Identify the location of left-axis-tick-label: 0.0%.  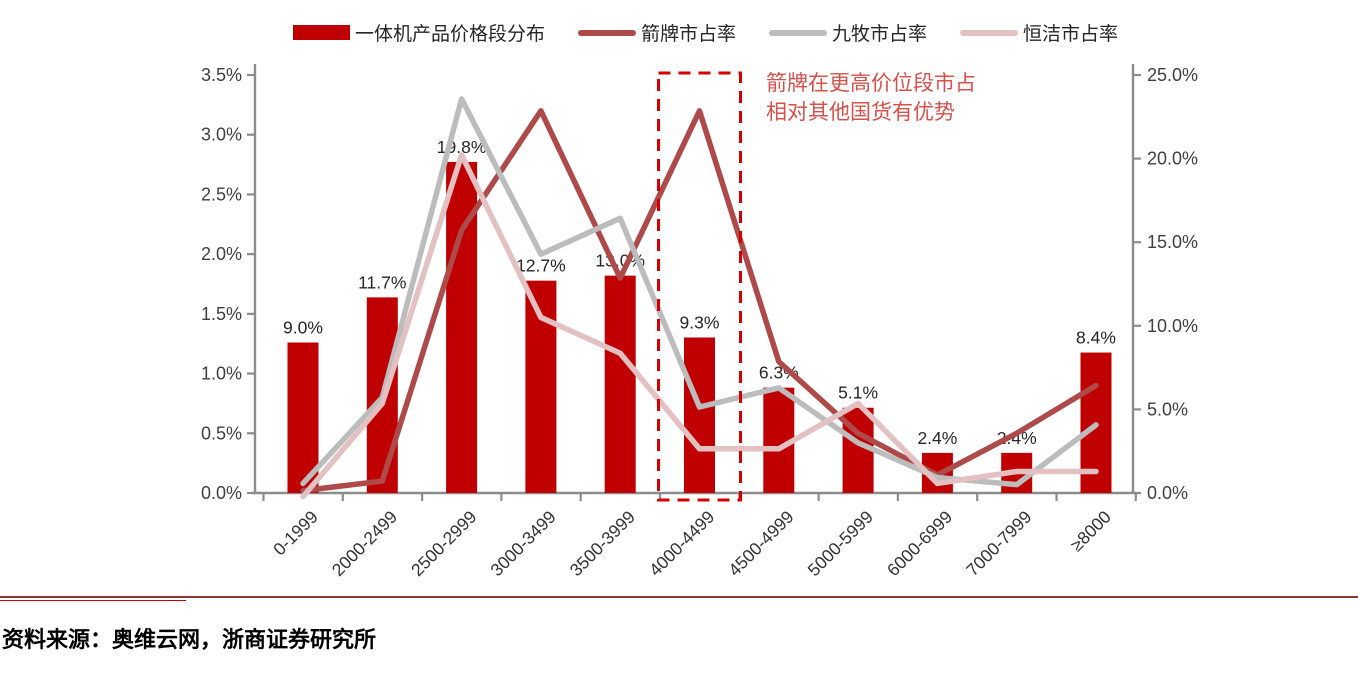
(221, 493).